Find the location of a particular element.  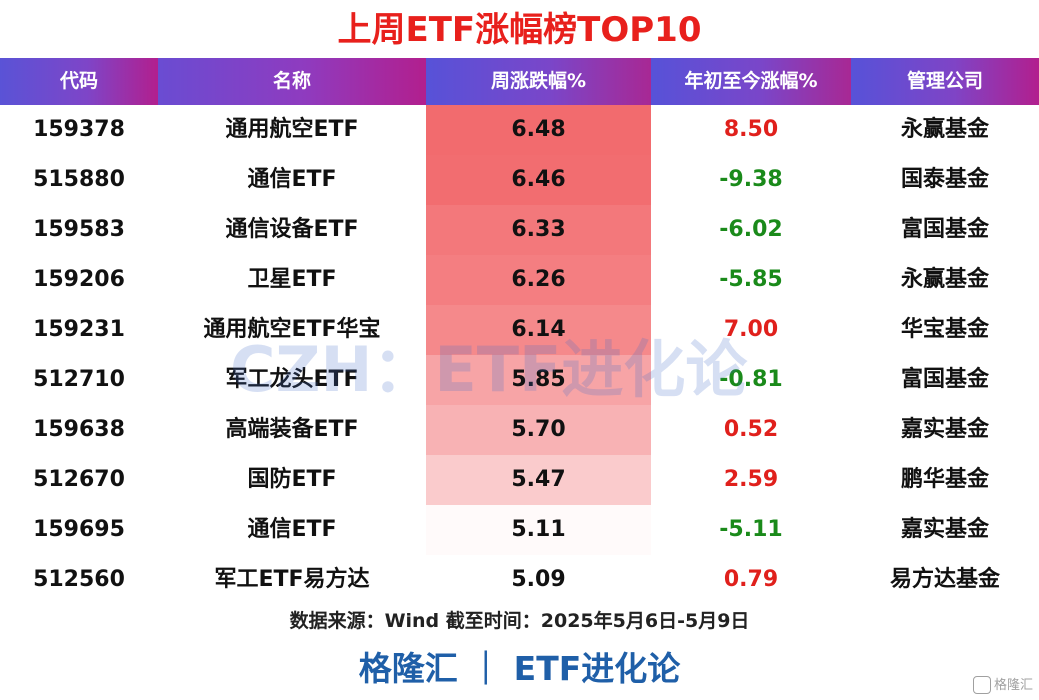

table-row: 512670 国防ETF 5.47 2.59 鹏华基金 is located at coordinates (519, 480).